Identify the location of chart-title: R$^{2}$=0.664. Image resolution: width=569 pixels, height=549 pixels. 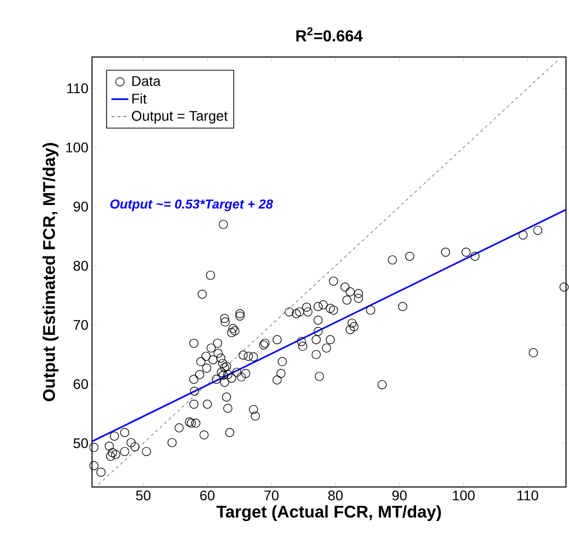
(329, 34).